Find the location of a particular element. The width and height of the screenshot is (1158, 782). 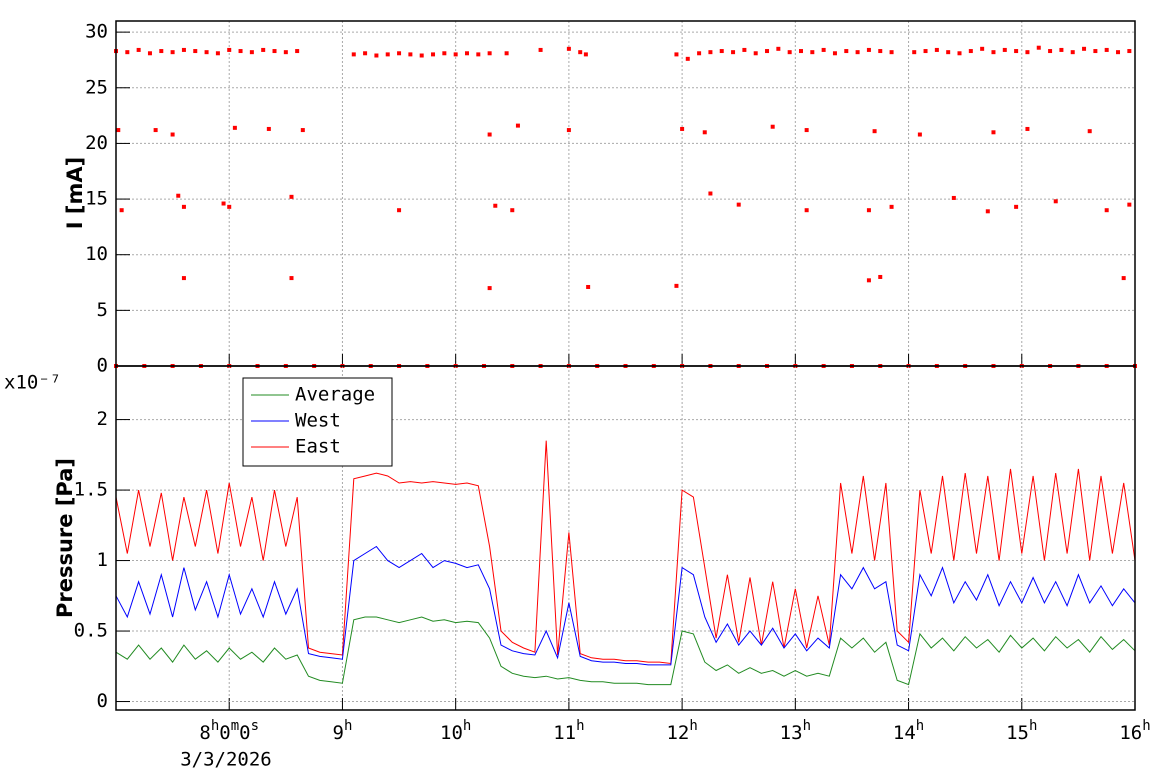

y-tick-label: 0.5 is located at coordinates (91, 631).